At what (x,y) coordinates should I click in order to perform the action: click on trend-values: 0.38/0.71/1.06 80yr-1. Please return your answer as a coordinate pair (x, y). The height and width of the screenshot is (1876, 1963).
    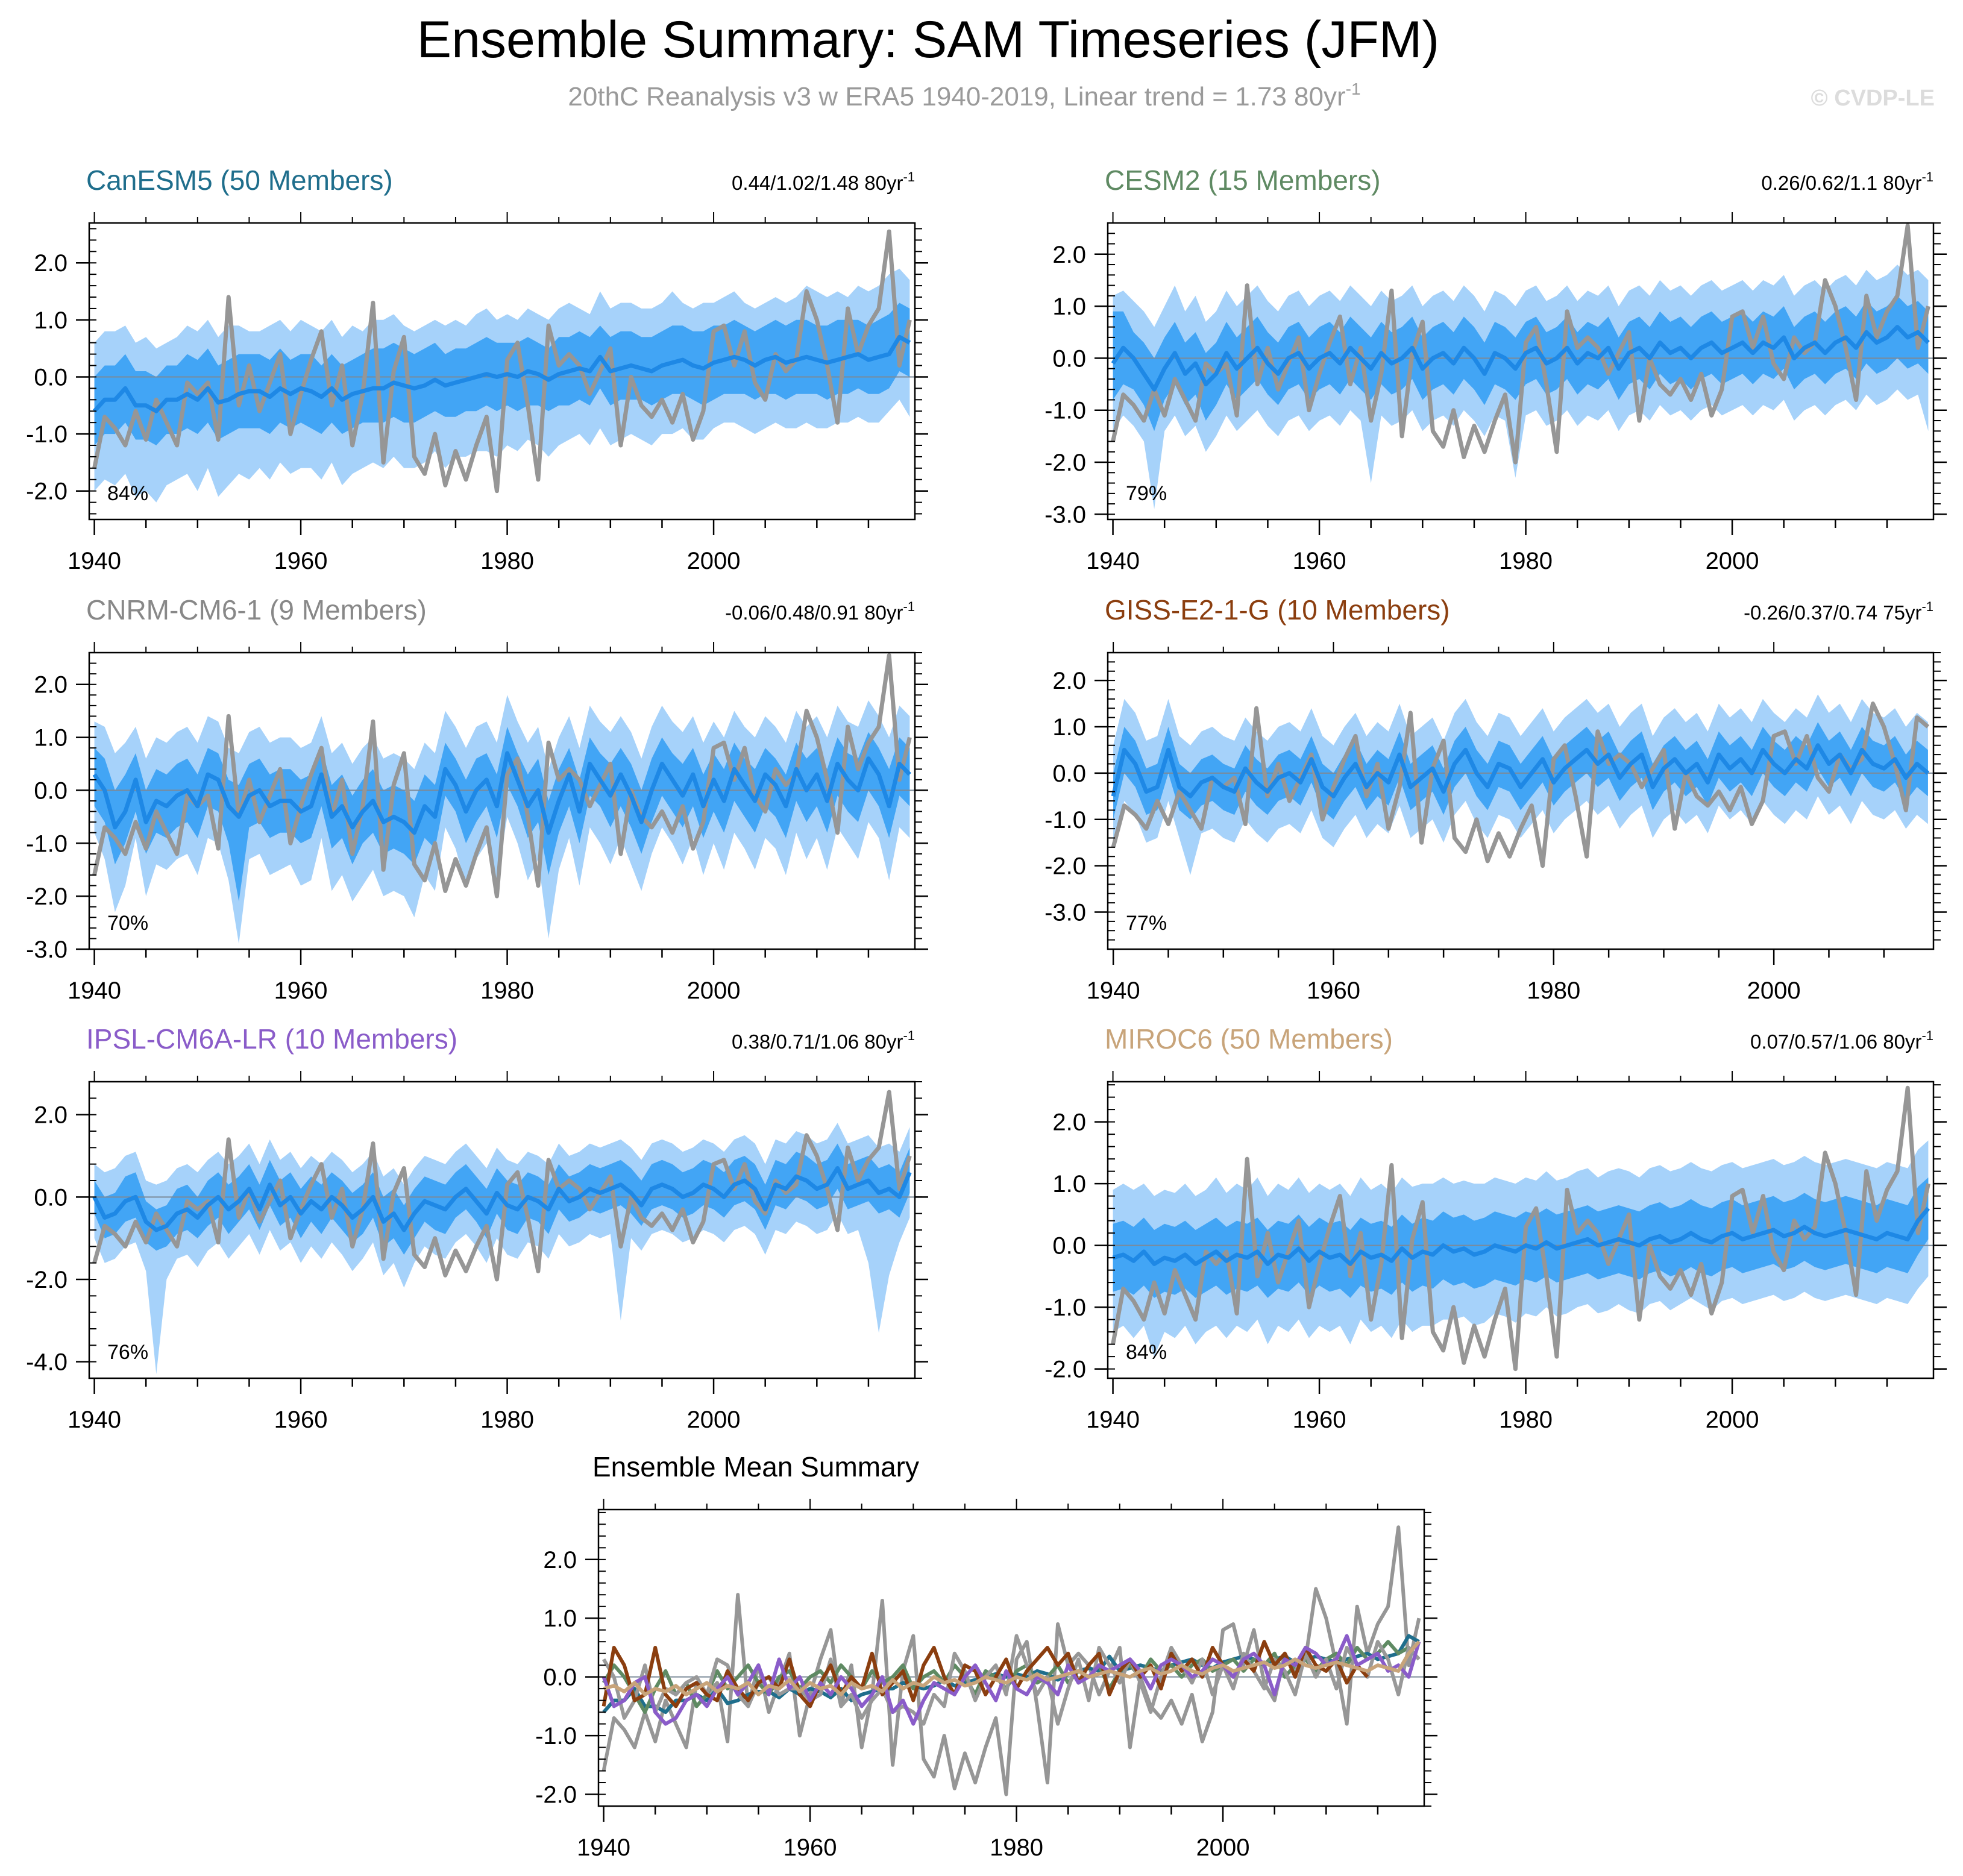
    Looking at the image, I should click on (823, 1040).